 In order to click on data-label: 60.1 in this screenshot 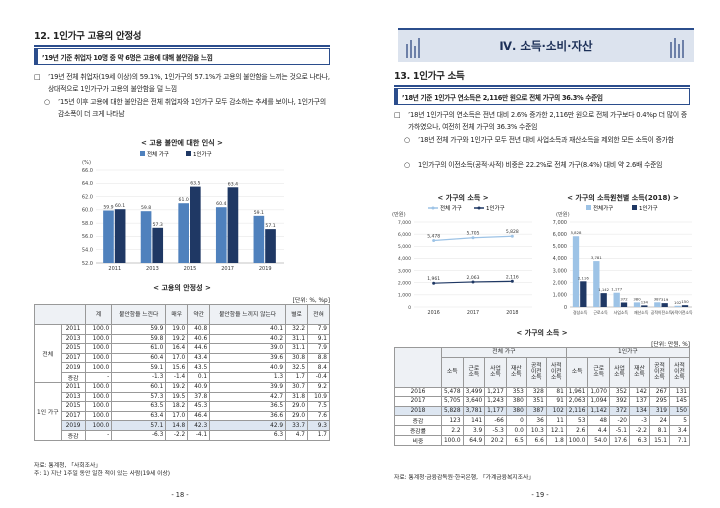, I will do `click(120, 206)`.